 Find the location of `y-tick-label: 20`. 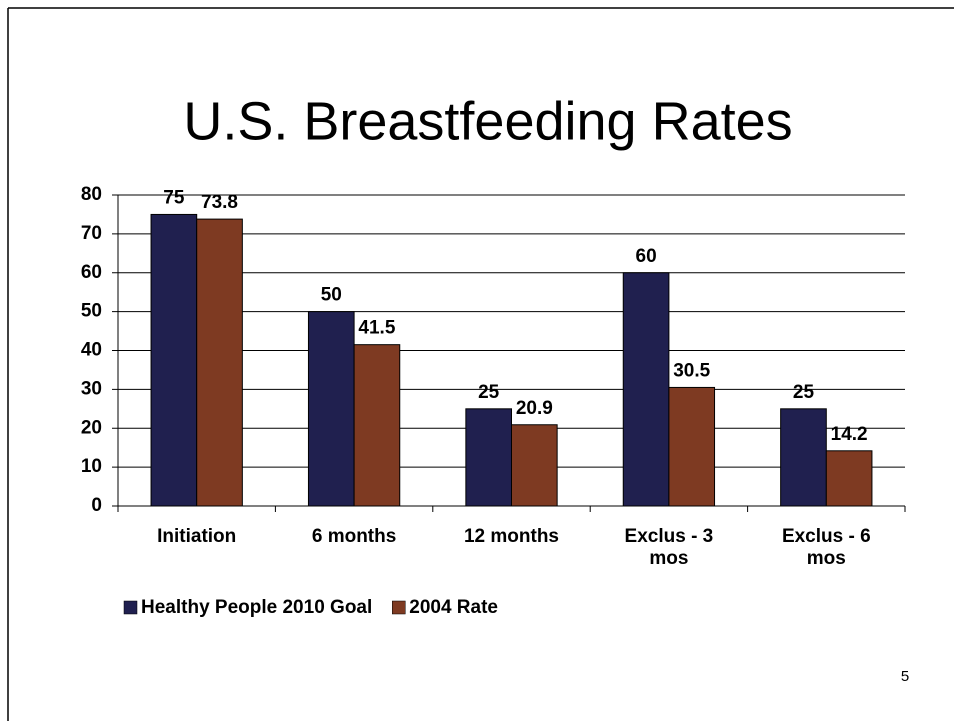

y-tick-label: 20 is located at coordinates (91, 427).